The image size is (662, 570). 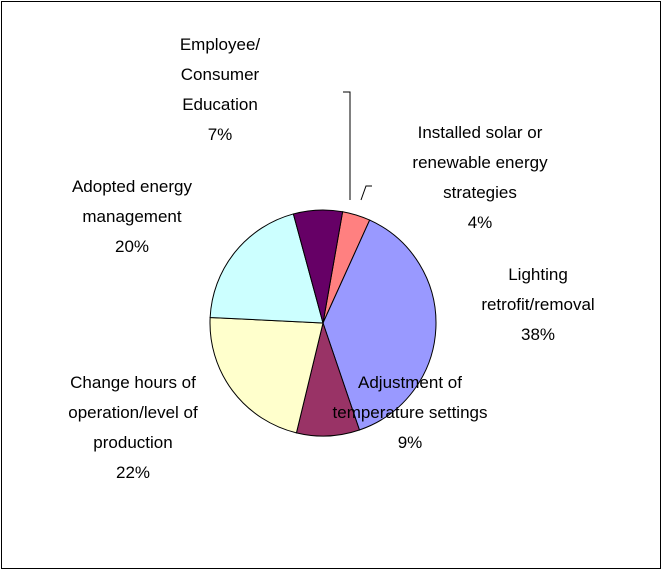 What do you see at coordinates (220, 134) in the screenshot?
I see `value-label: 7%` at bounding box center [220, 134].